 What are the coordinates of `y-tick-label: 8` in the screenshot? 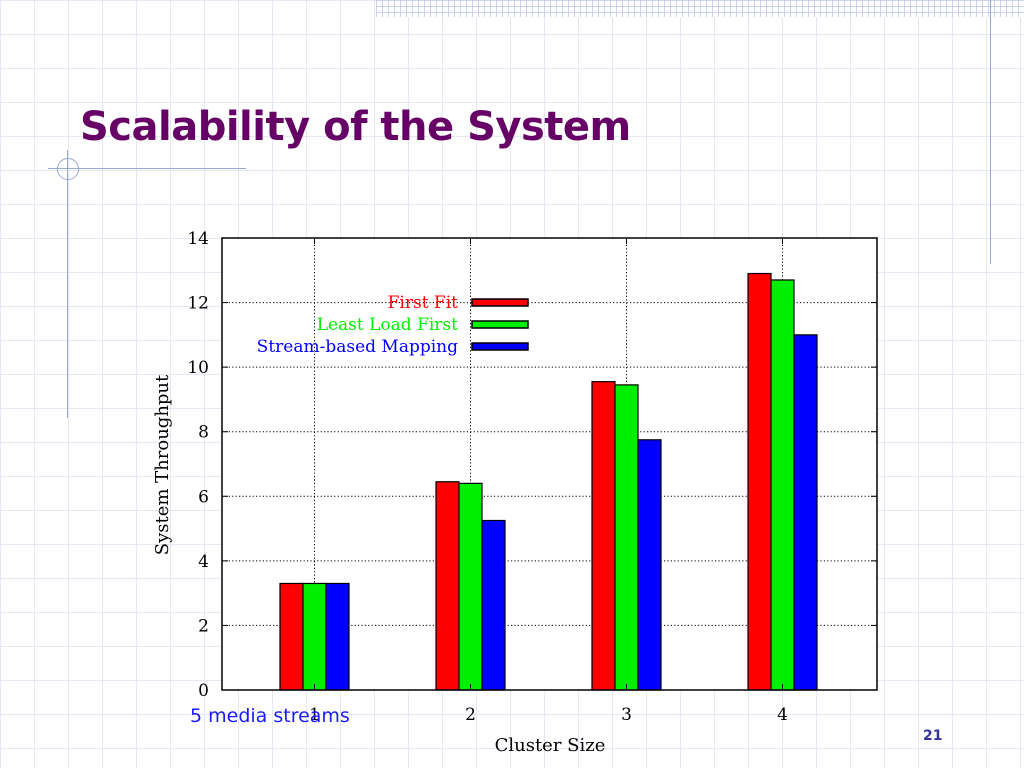 It's located at (203, 433).